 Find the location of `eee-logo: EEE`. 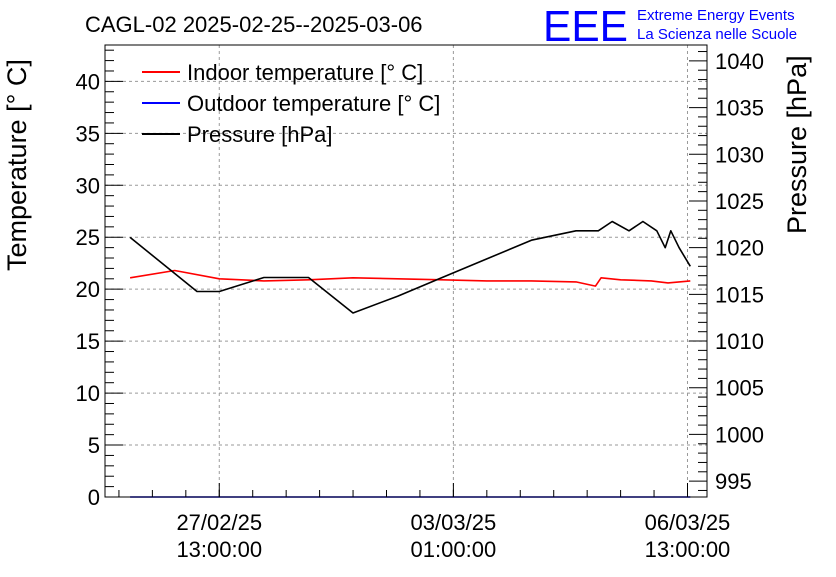

eee-logo: EEE is located at coordinates (585, 26).